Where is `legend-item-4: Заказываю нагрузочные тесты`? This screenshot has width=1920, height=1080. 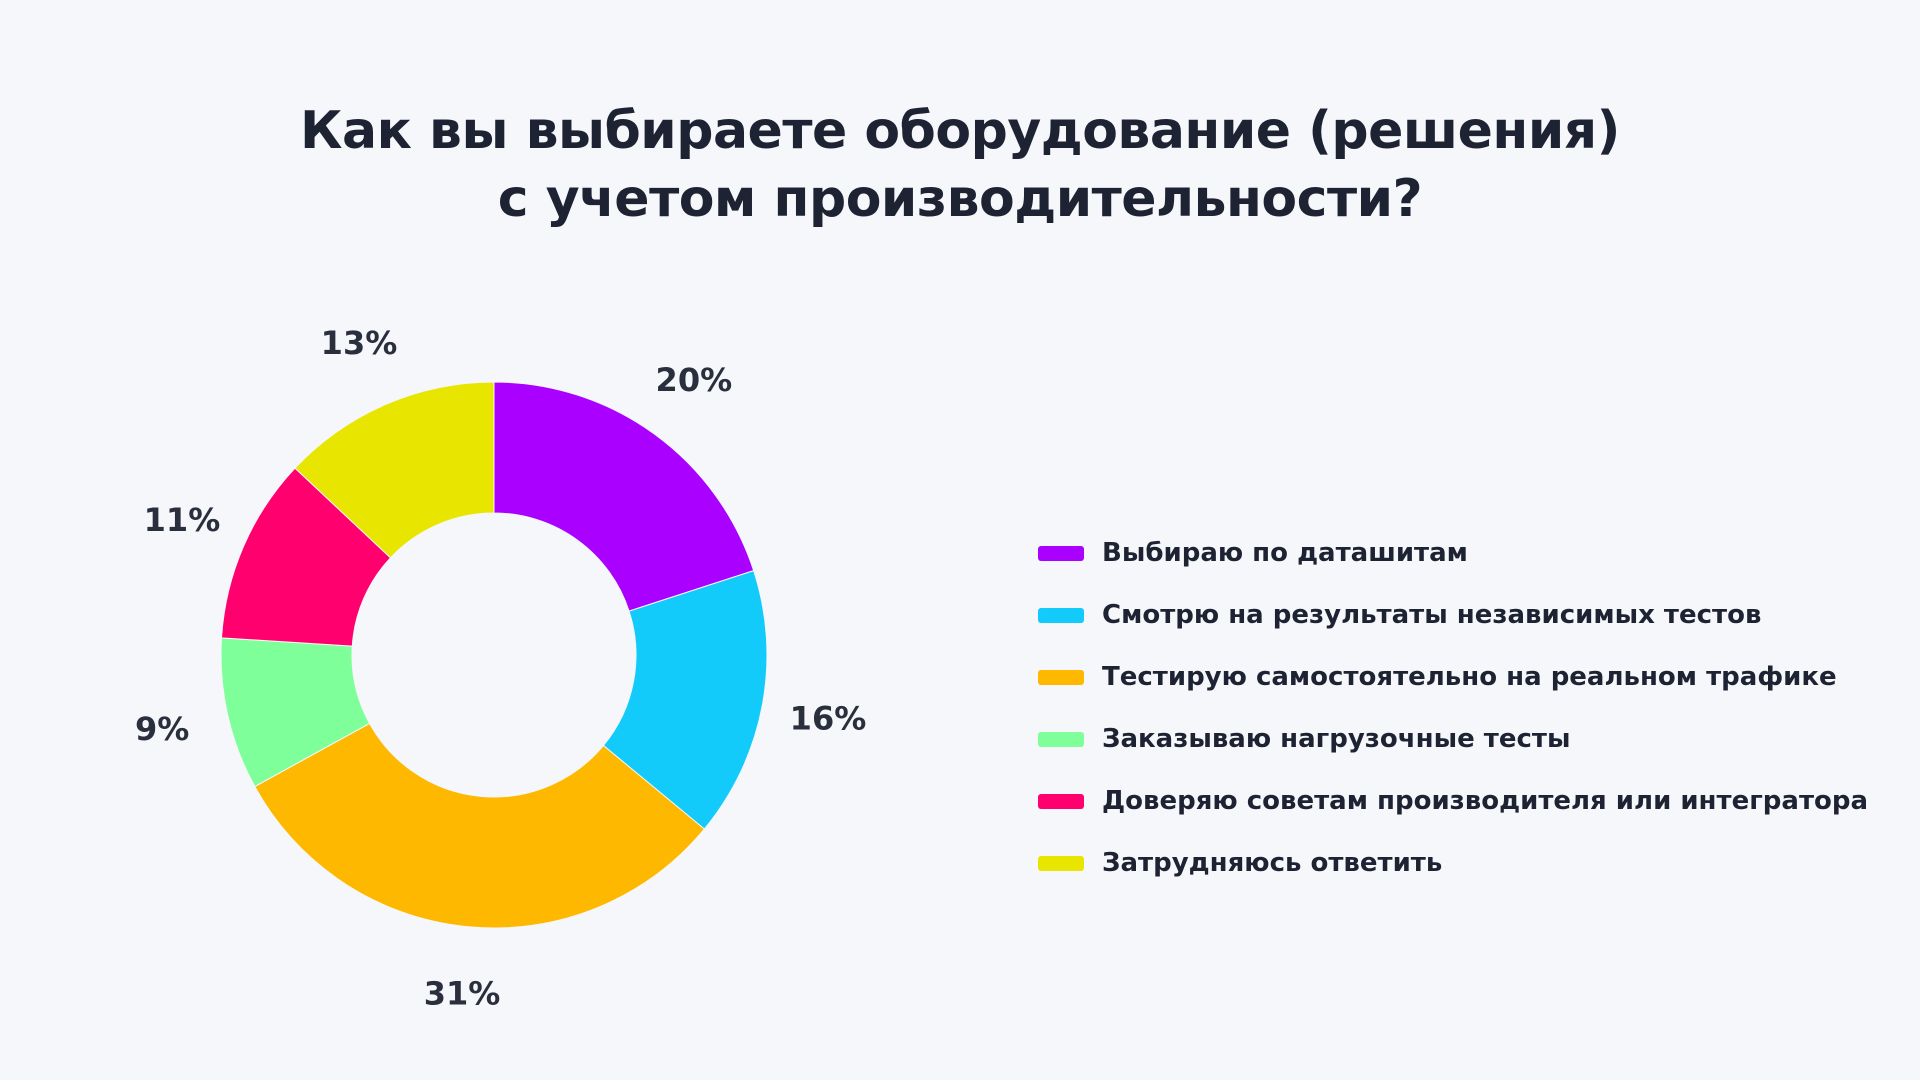 legend-item-4: Заказываю нагрузочные тесты is located at coordinates (1453, 739).